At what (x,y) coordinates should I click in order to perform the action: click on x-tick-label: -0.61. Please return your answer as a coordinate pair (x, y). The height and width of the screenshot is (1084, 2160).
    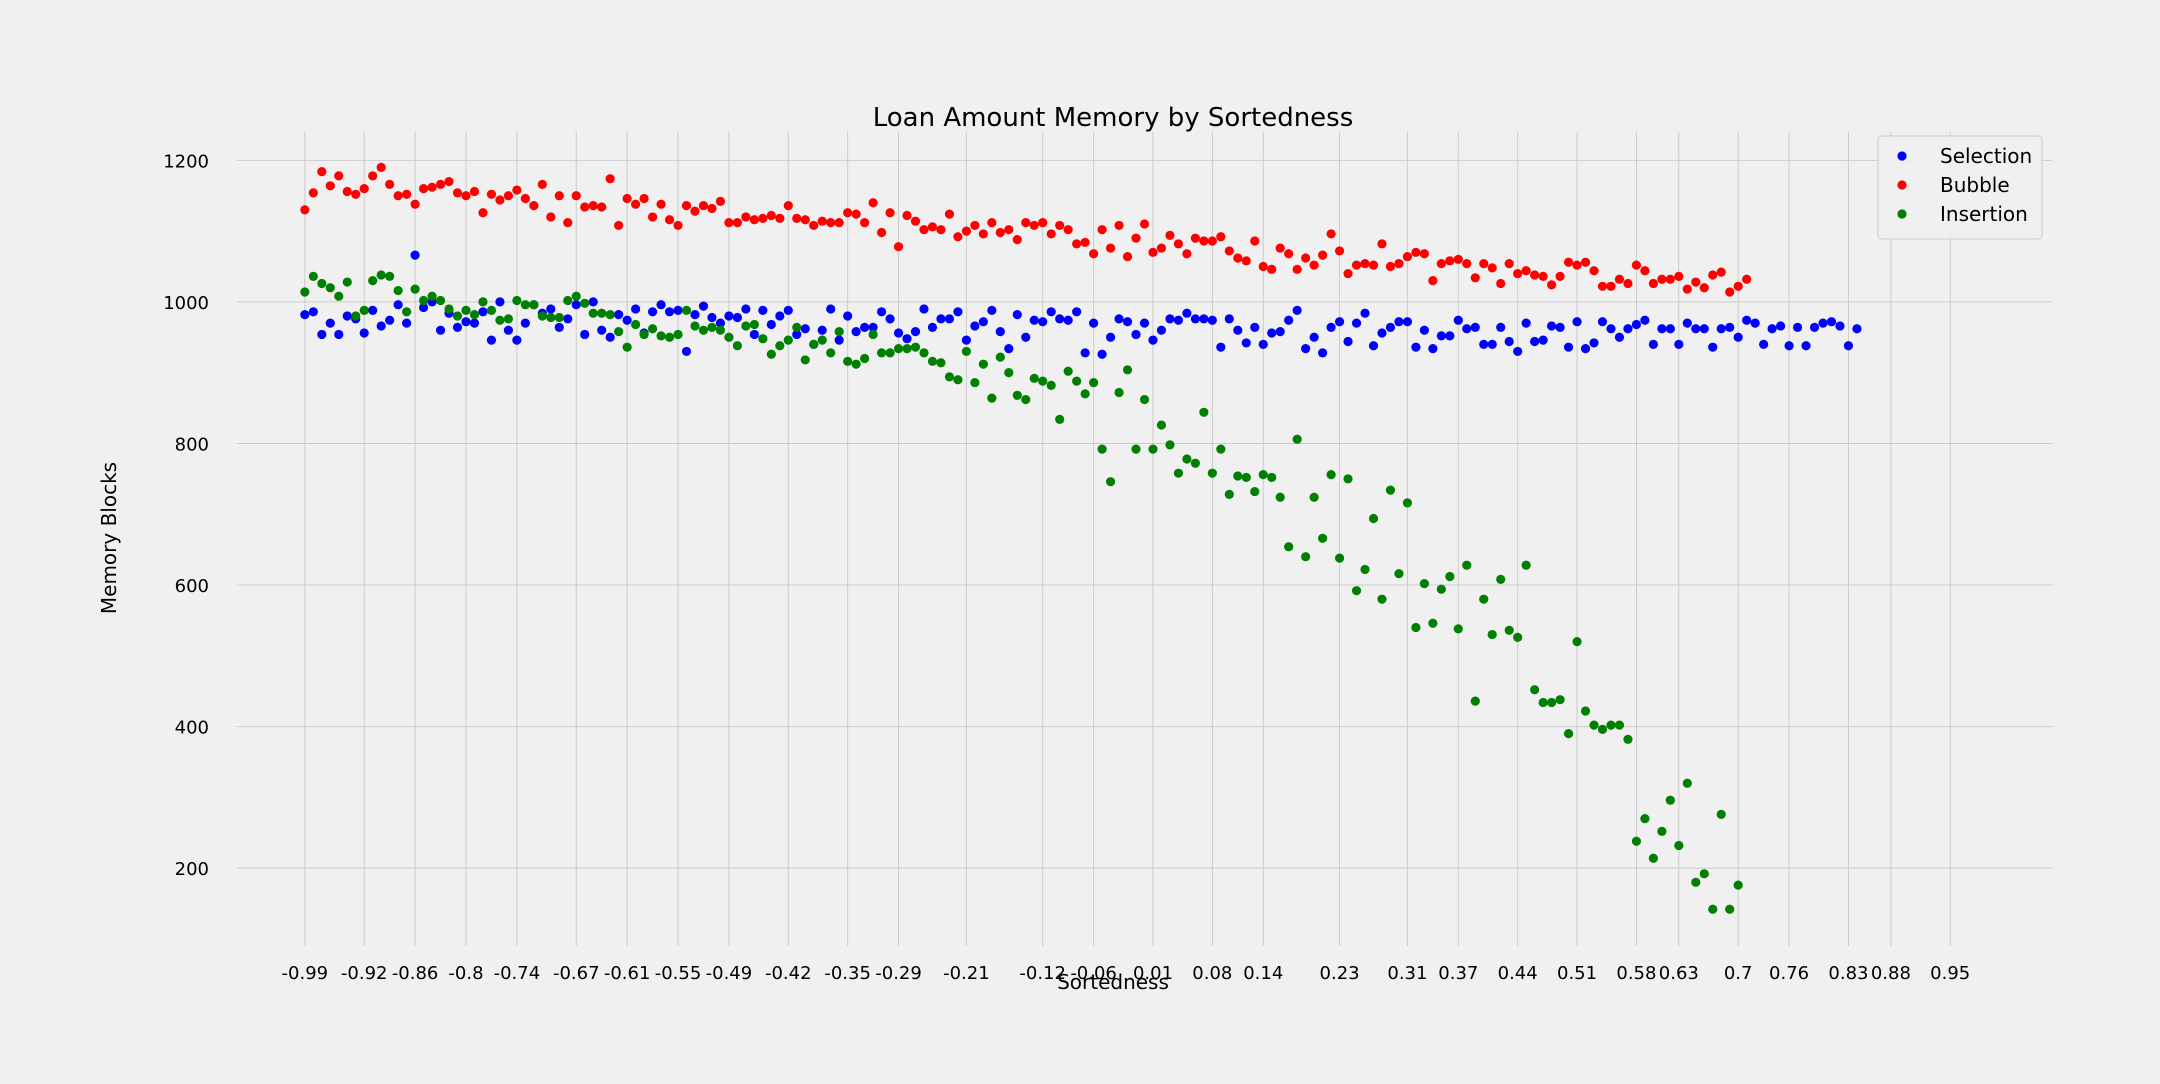
    Looking at the image, I should click on (627, 973).